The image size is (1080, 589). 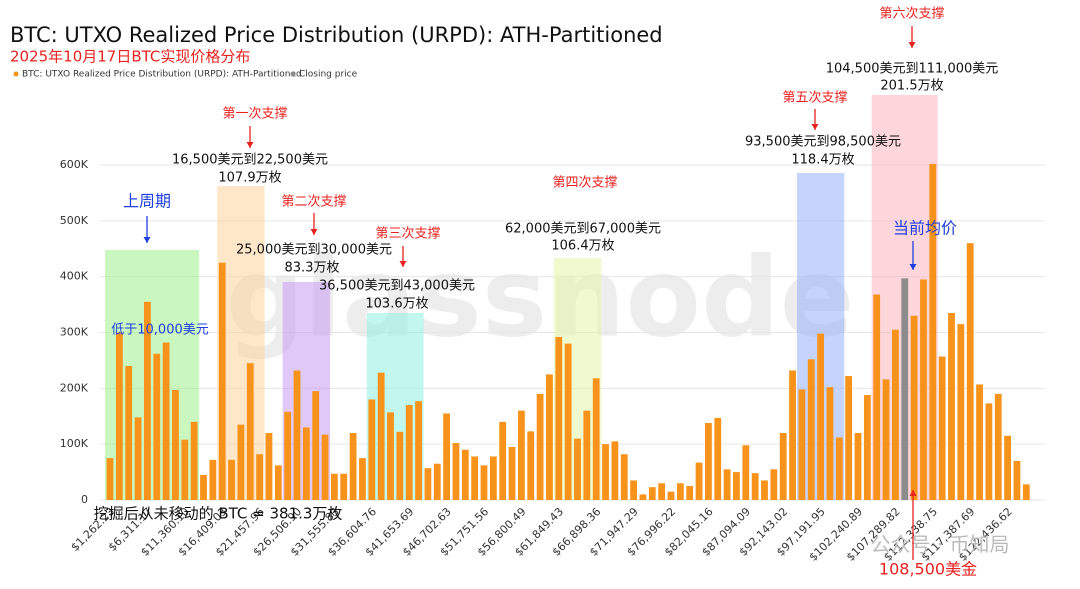 What do you see at coordinates (397, 286) in the screenshot?
I see `annotation: 36,500美元到43,000美元` at bounding box center [397, 286].